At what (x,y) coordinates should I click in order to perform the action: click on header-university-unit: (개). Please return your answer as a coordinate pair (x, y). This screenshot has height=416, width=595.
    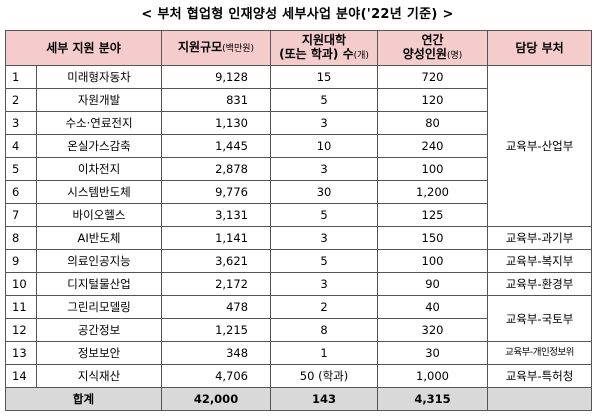
    Looking at the image, I should click on (361, 56).